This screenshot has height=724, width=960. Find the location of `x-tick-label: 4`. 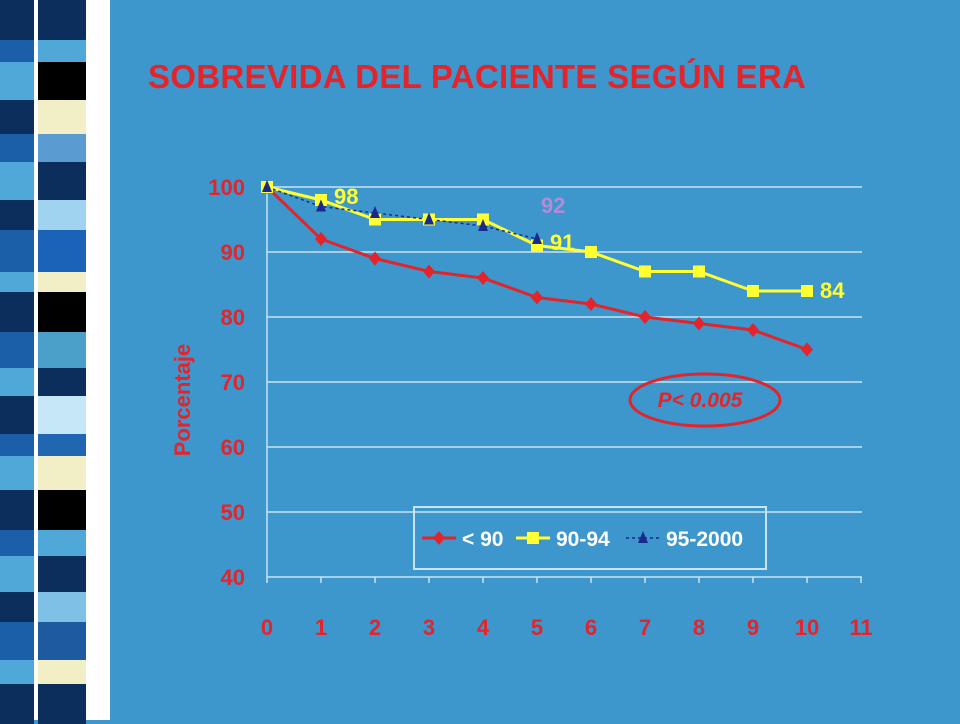

x-tick-label: 4 is located at coordinates (483, 627).